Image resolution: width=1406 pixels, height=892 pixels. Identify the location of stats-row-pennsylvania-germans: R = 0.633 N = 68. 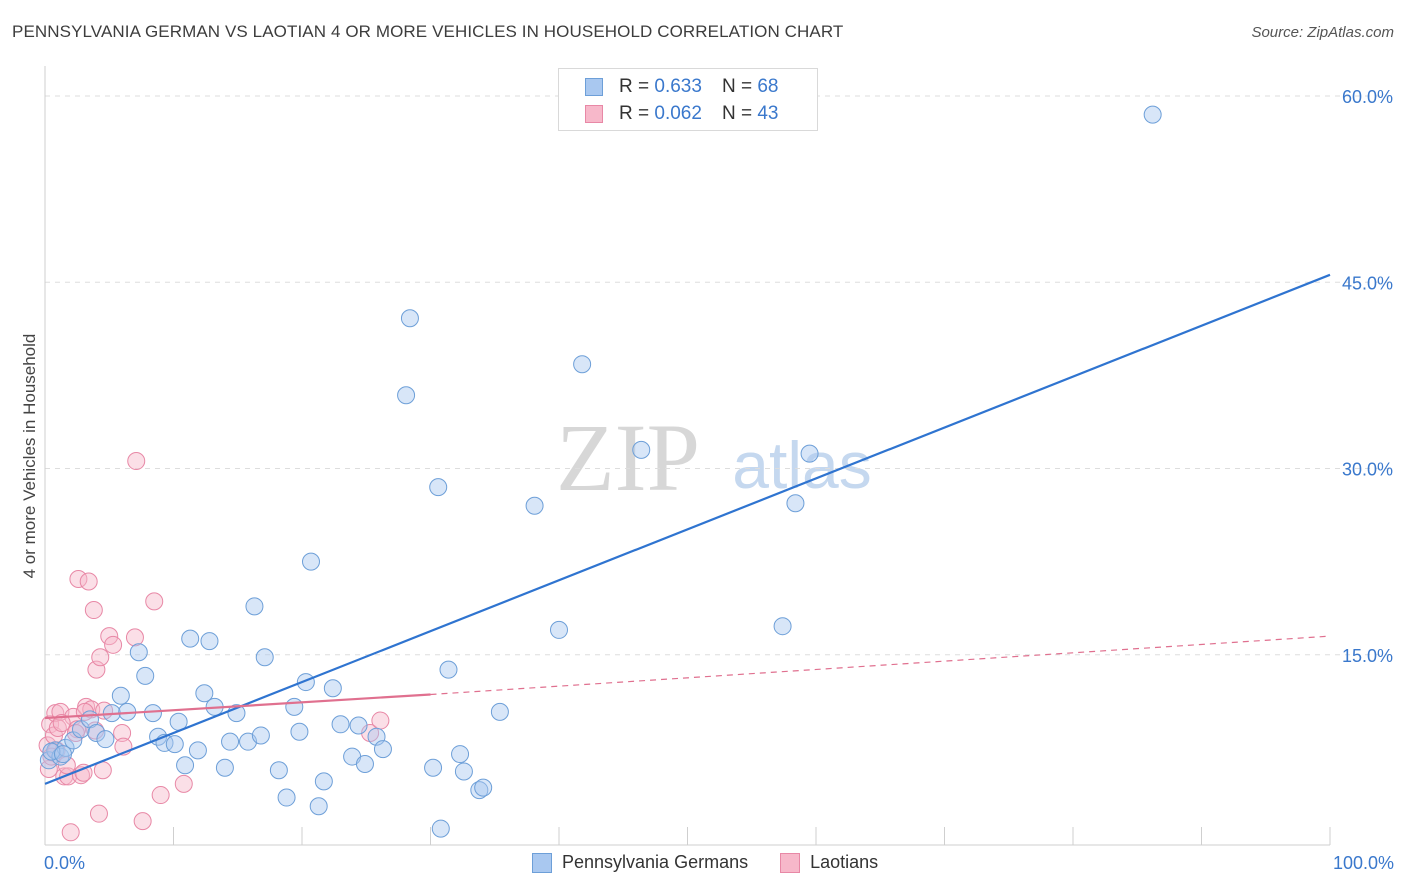
(681, 87).